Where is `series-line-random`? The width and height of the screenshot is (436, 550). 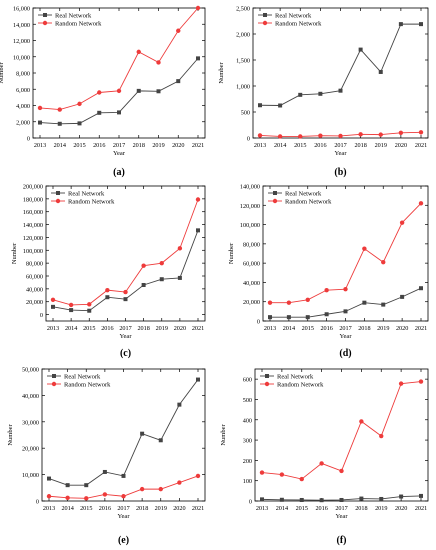
series-line-random is located at coordinates (125, 252).